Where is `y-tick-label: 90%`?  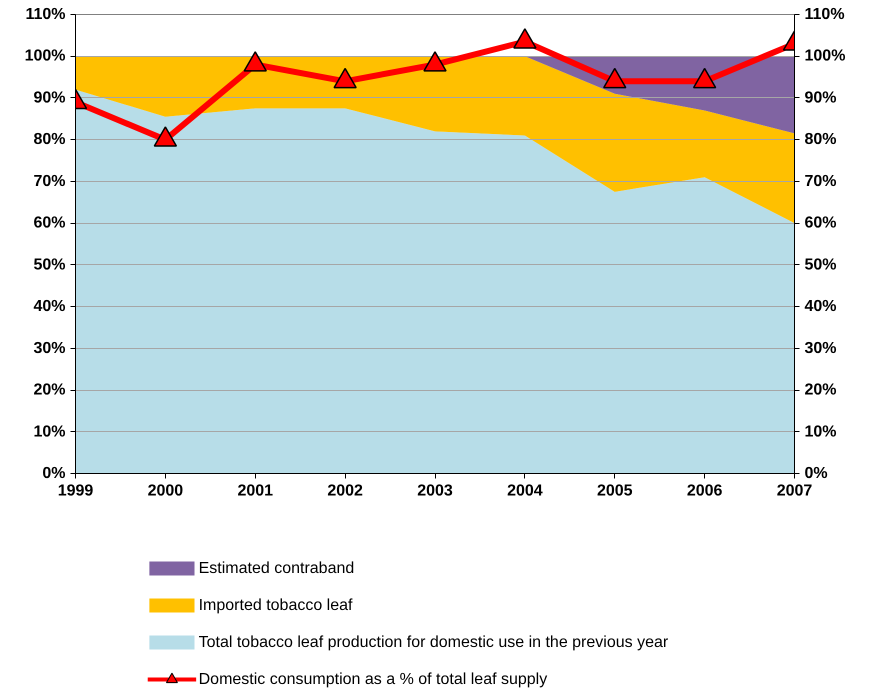
y-tick-label: 90% is located at coordinates (49, 97).